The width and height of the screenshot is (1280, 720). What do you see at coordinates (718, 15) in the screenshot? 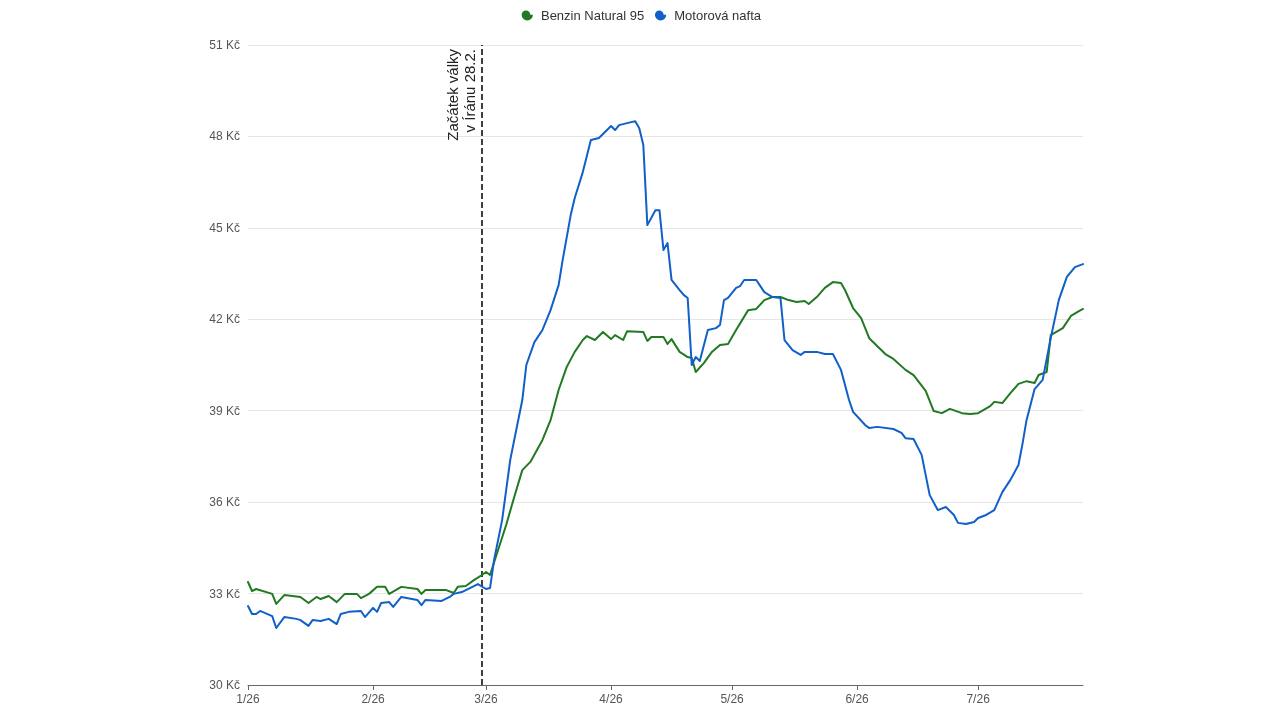
I see `legend-label: Motorová nafta` at bounding box center [718, 15].